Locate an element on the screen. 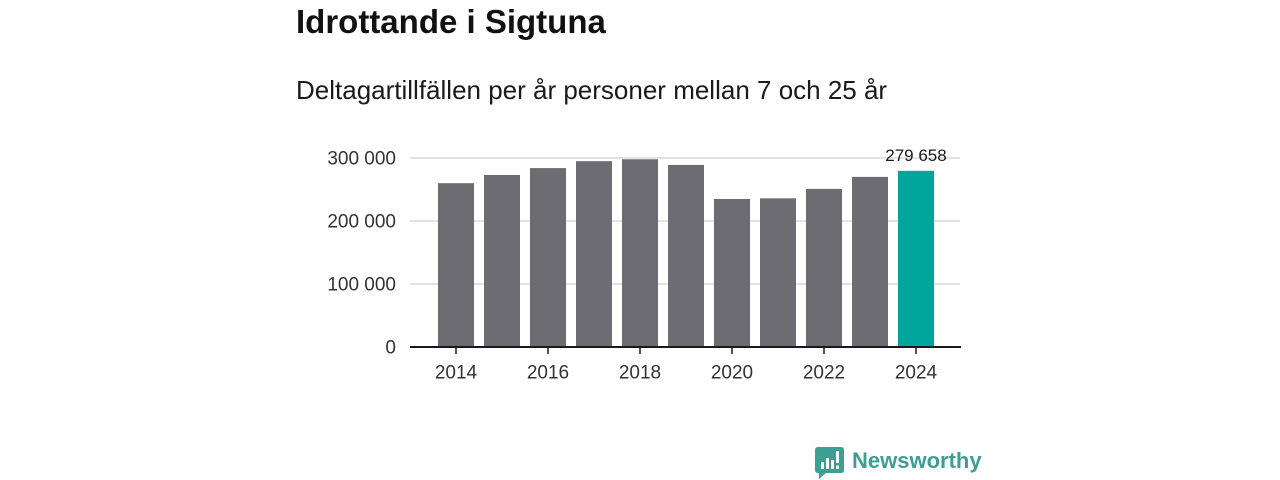 This screenshot has height=480, width=1280. bar-2023 is located at coordinates (870, 261).